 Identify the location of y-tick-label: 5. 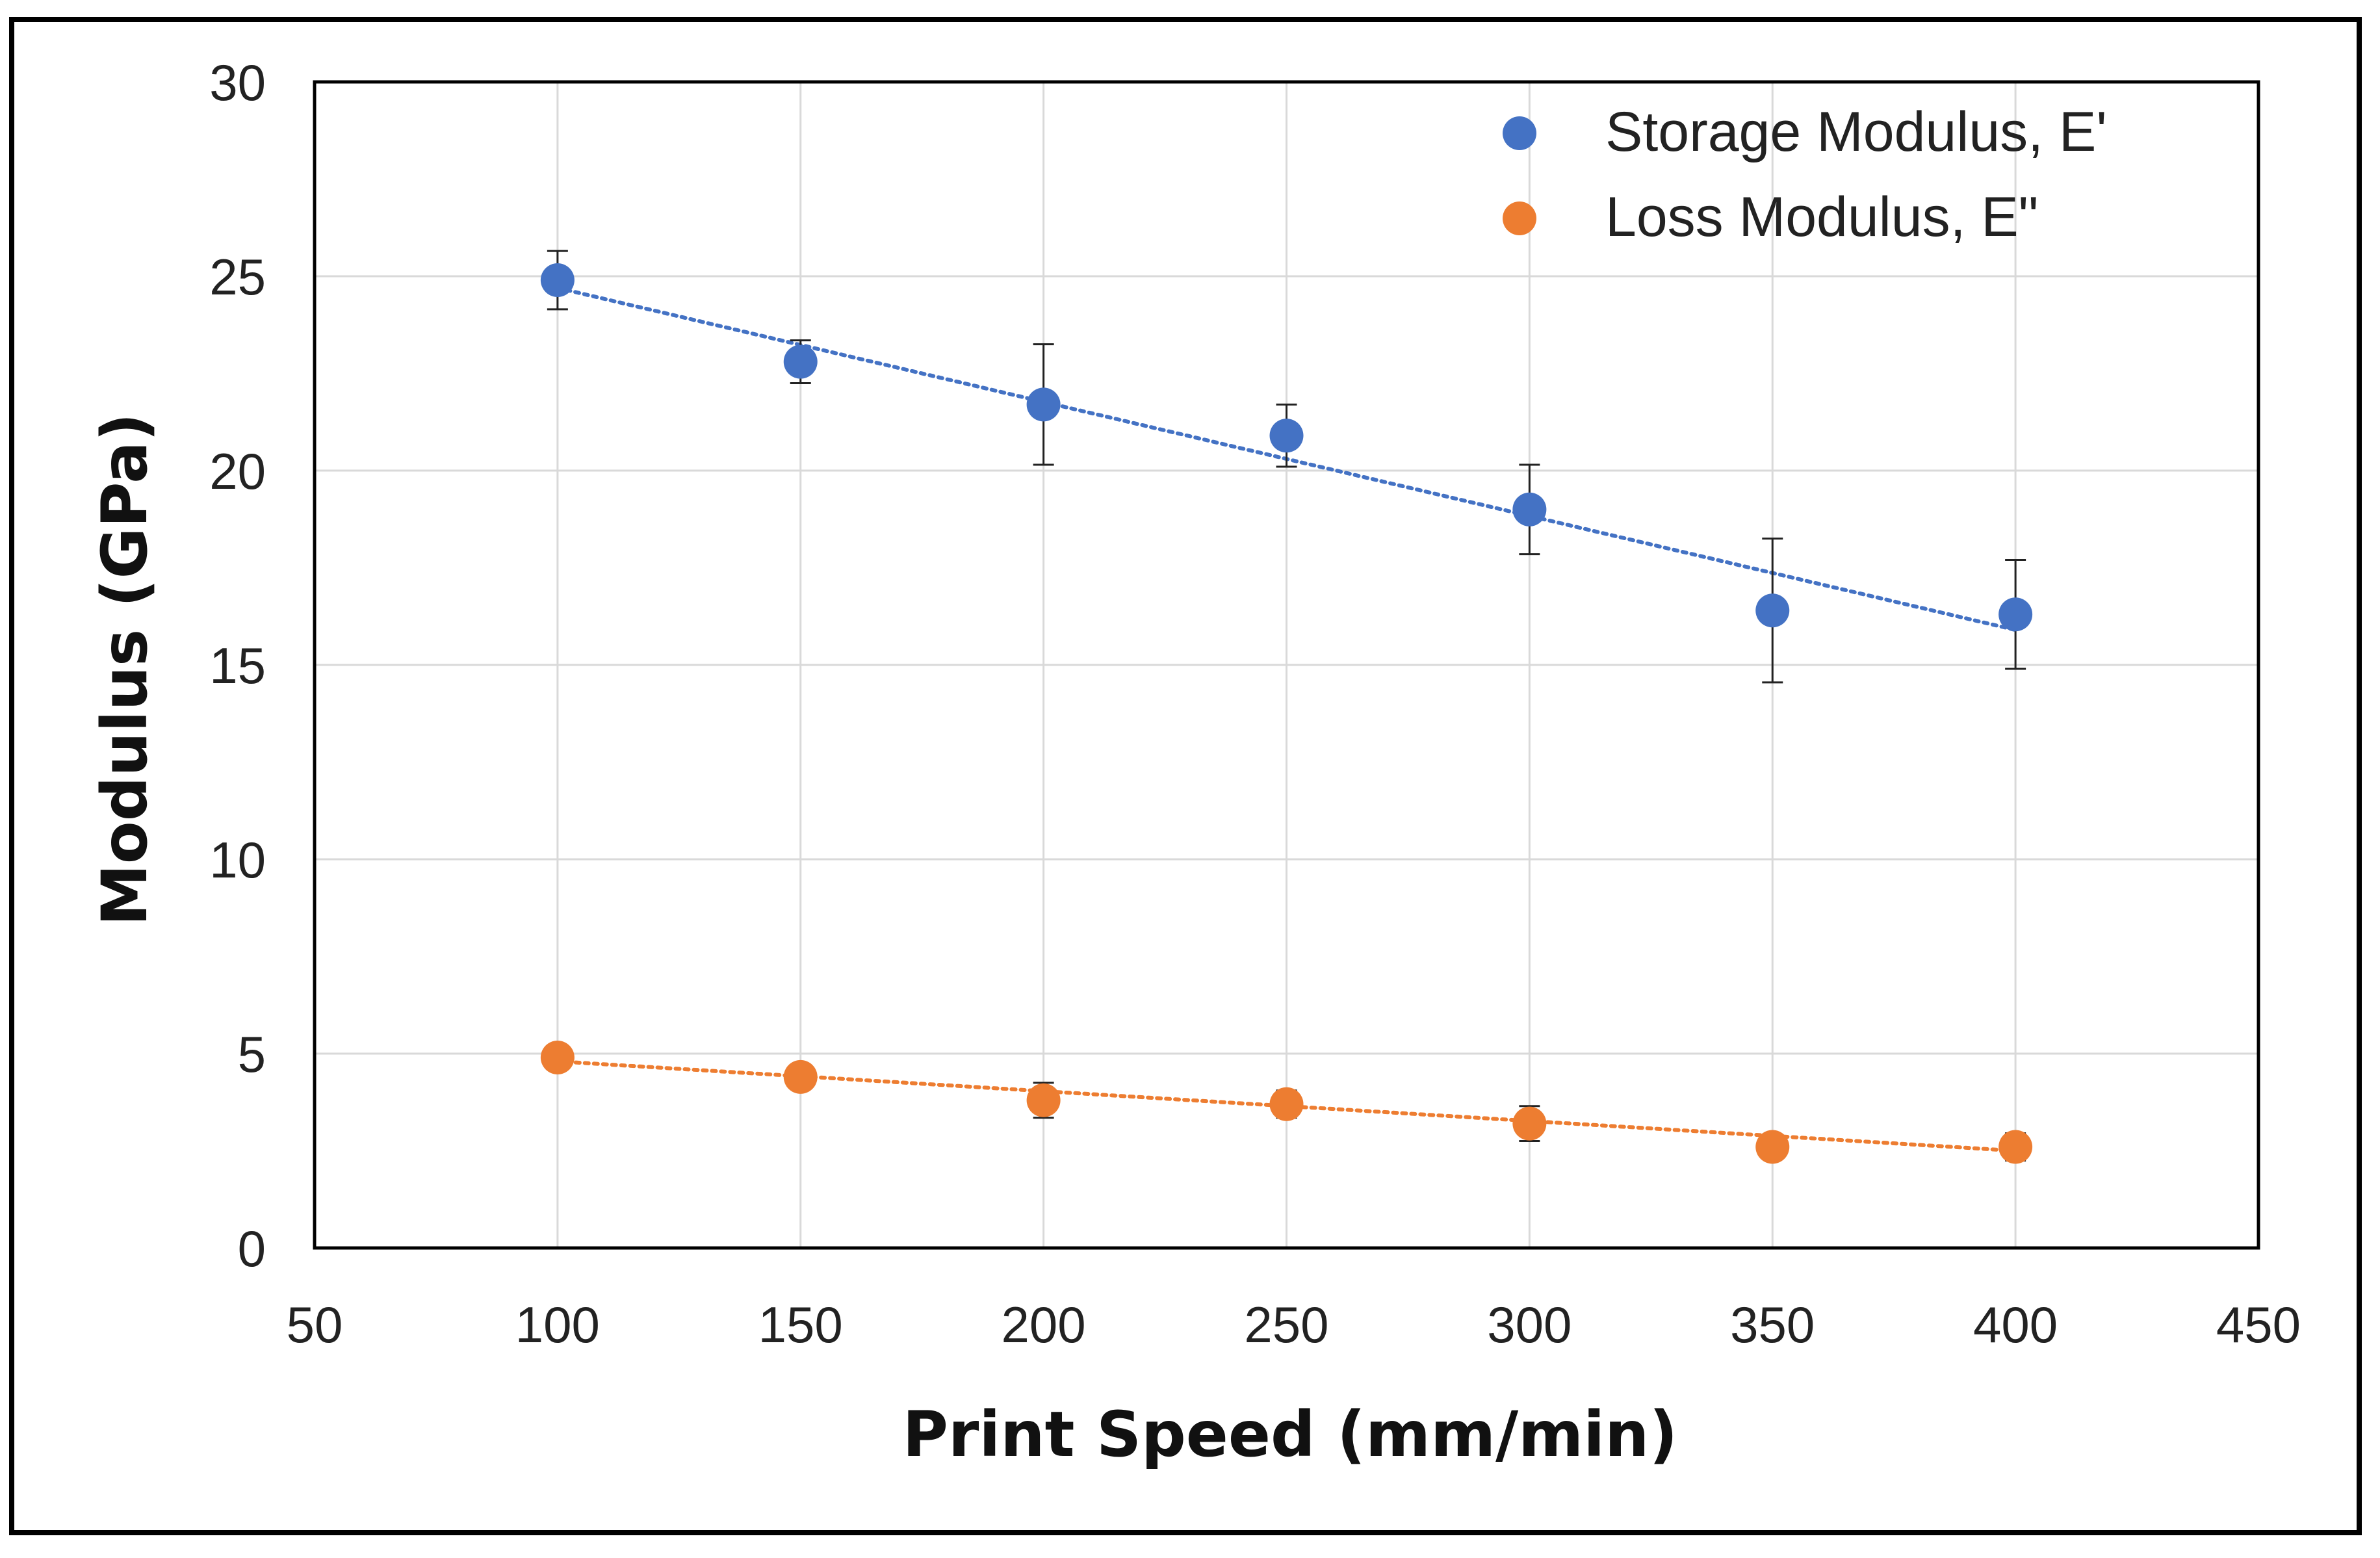
(252, 1054).